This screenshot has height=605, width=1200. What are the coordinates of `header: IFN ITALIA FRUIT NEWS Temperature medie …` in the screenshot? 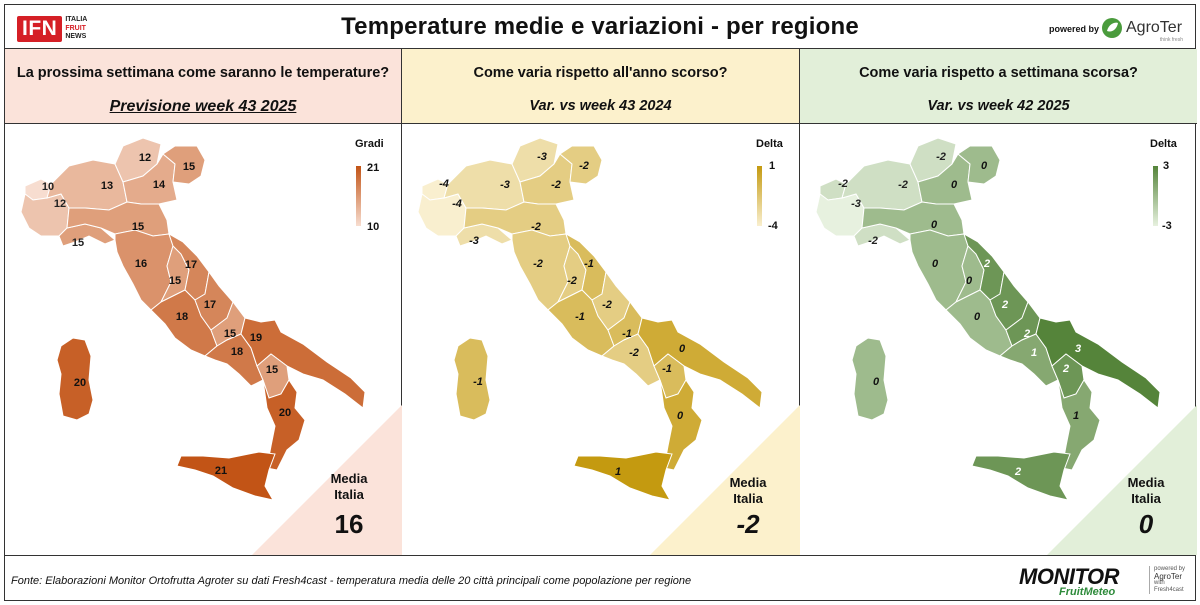 It's located at (600, 27).